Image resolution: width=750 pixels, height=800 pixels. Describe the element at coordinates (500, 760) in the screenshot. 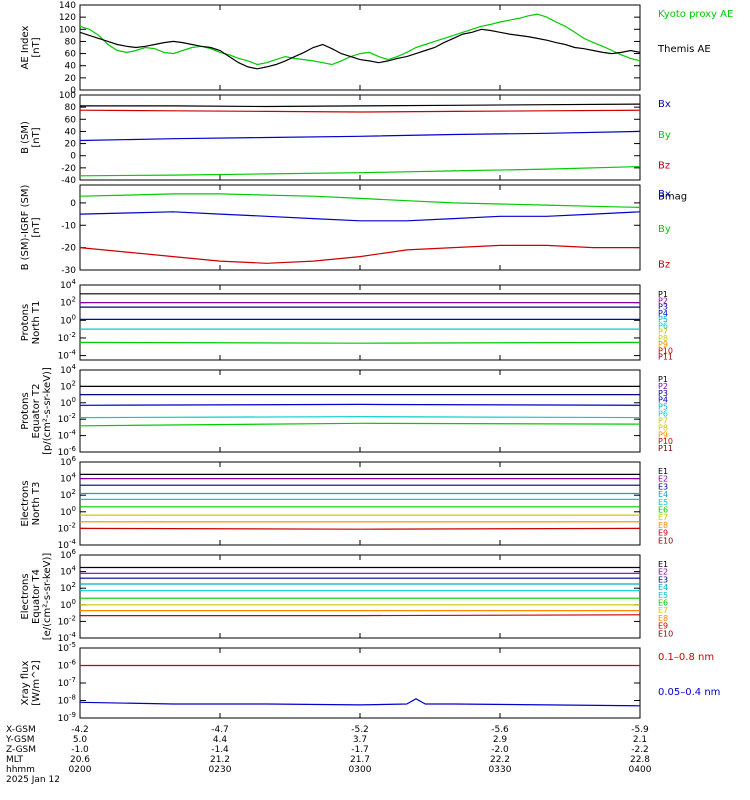

I see `x-axis-value: 22.2` at that location.